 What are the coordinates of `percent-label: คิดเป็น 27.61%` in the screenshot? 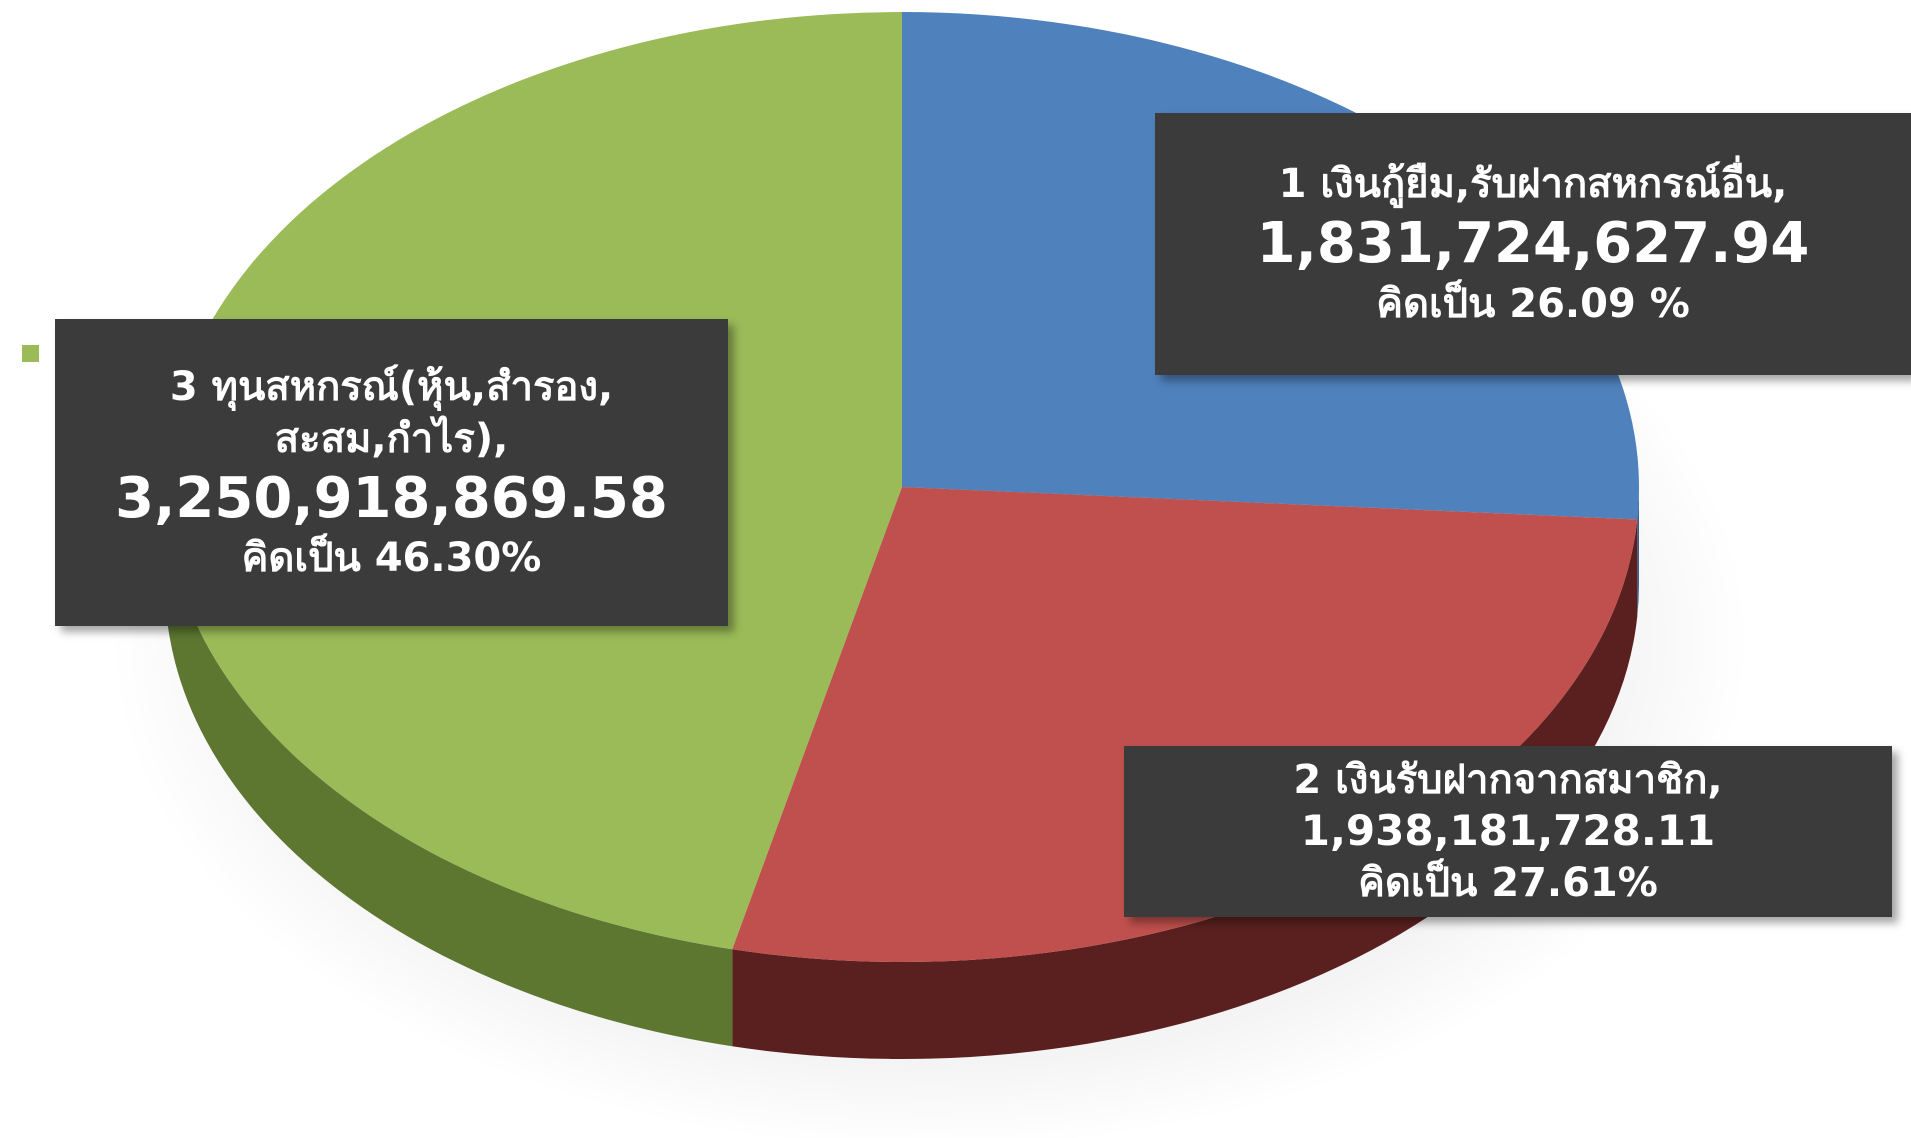 It's located at (1508, 882).